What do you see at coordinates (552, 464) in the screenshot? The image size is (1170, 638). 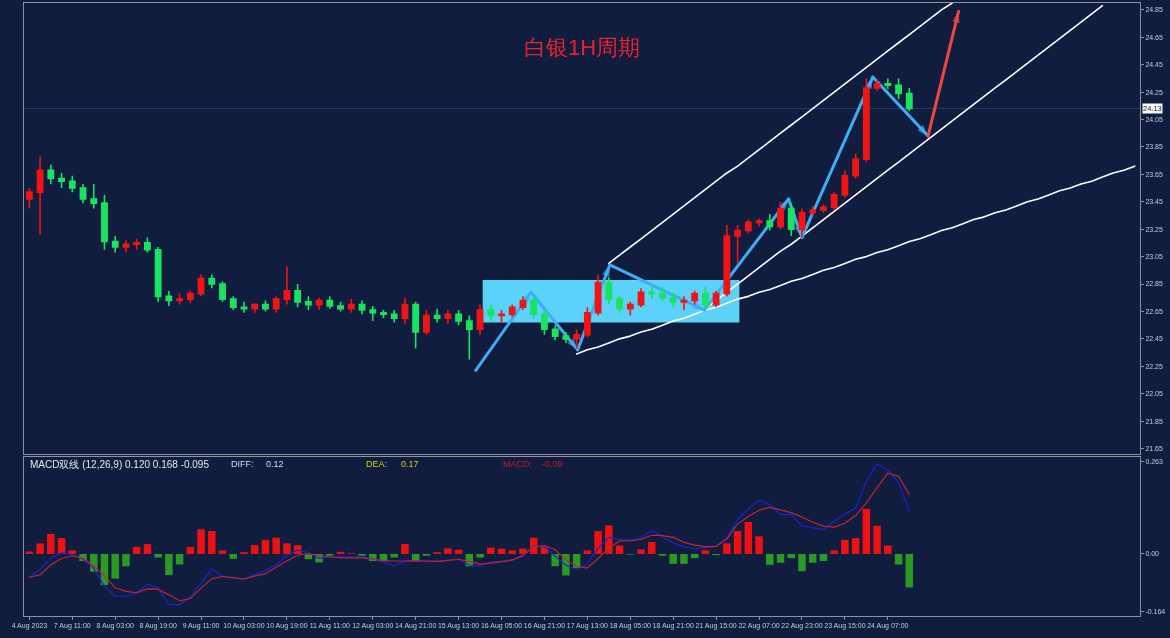 I see `annotation: -0.09` at bounding box center [552, 464].